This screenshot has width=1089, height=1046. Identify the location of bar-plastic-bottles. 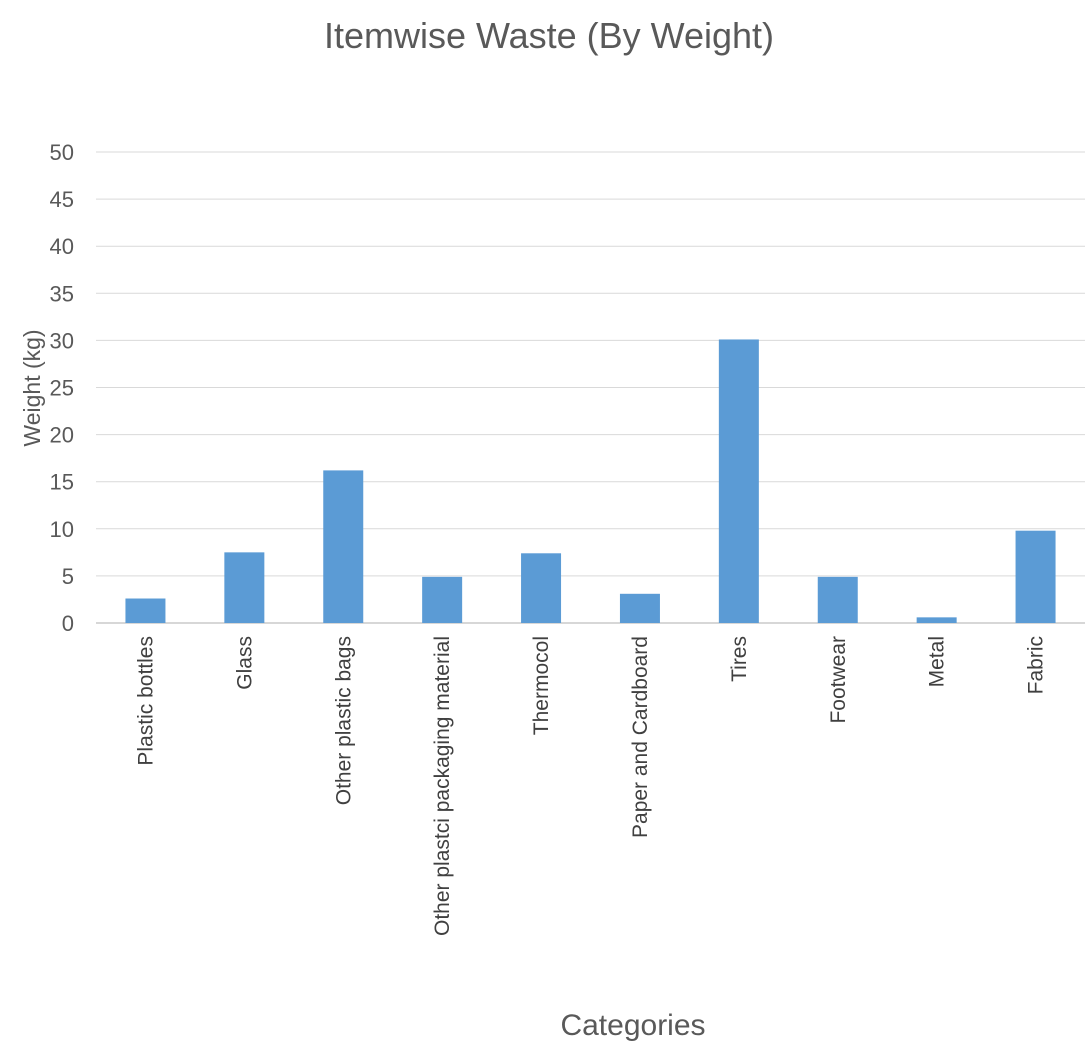
(145, 610).